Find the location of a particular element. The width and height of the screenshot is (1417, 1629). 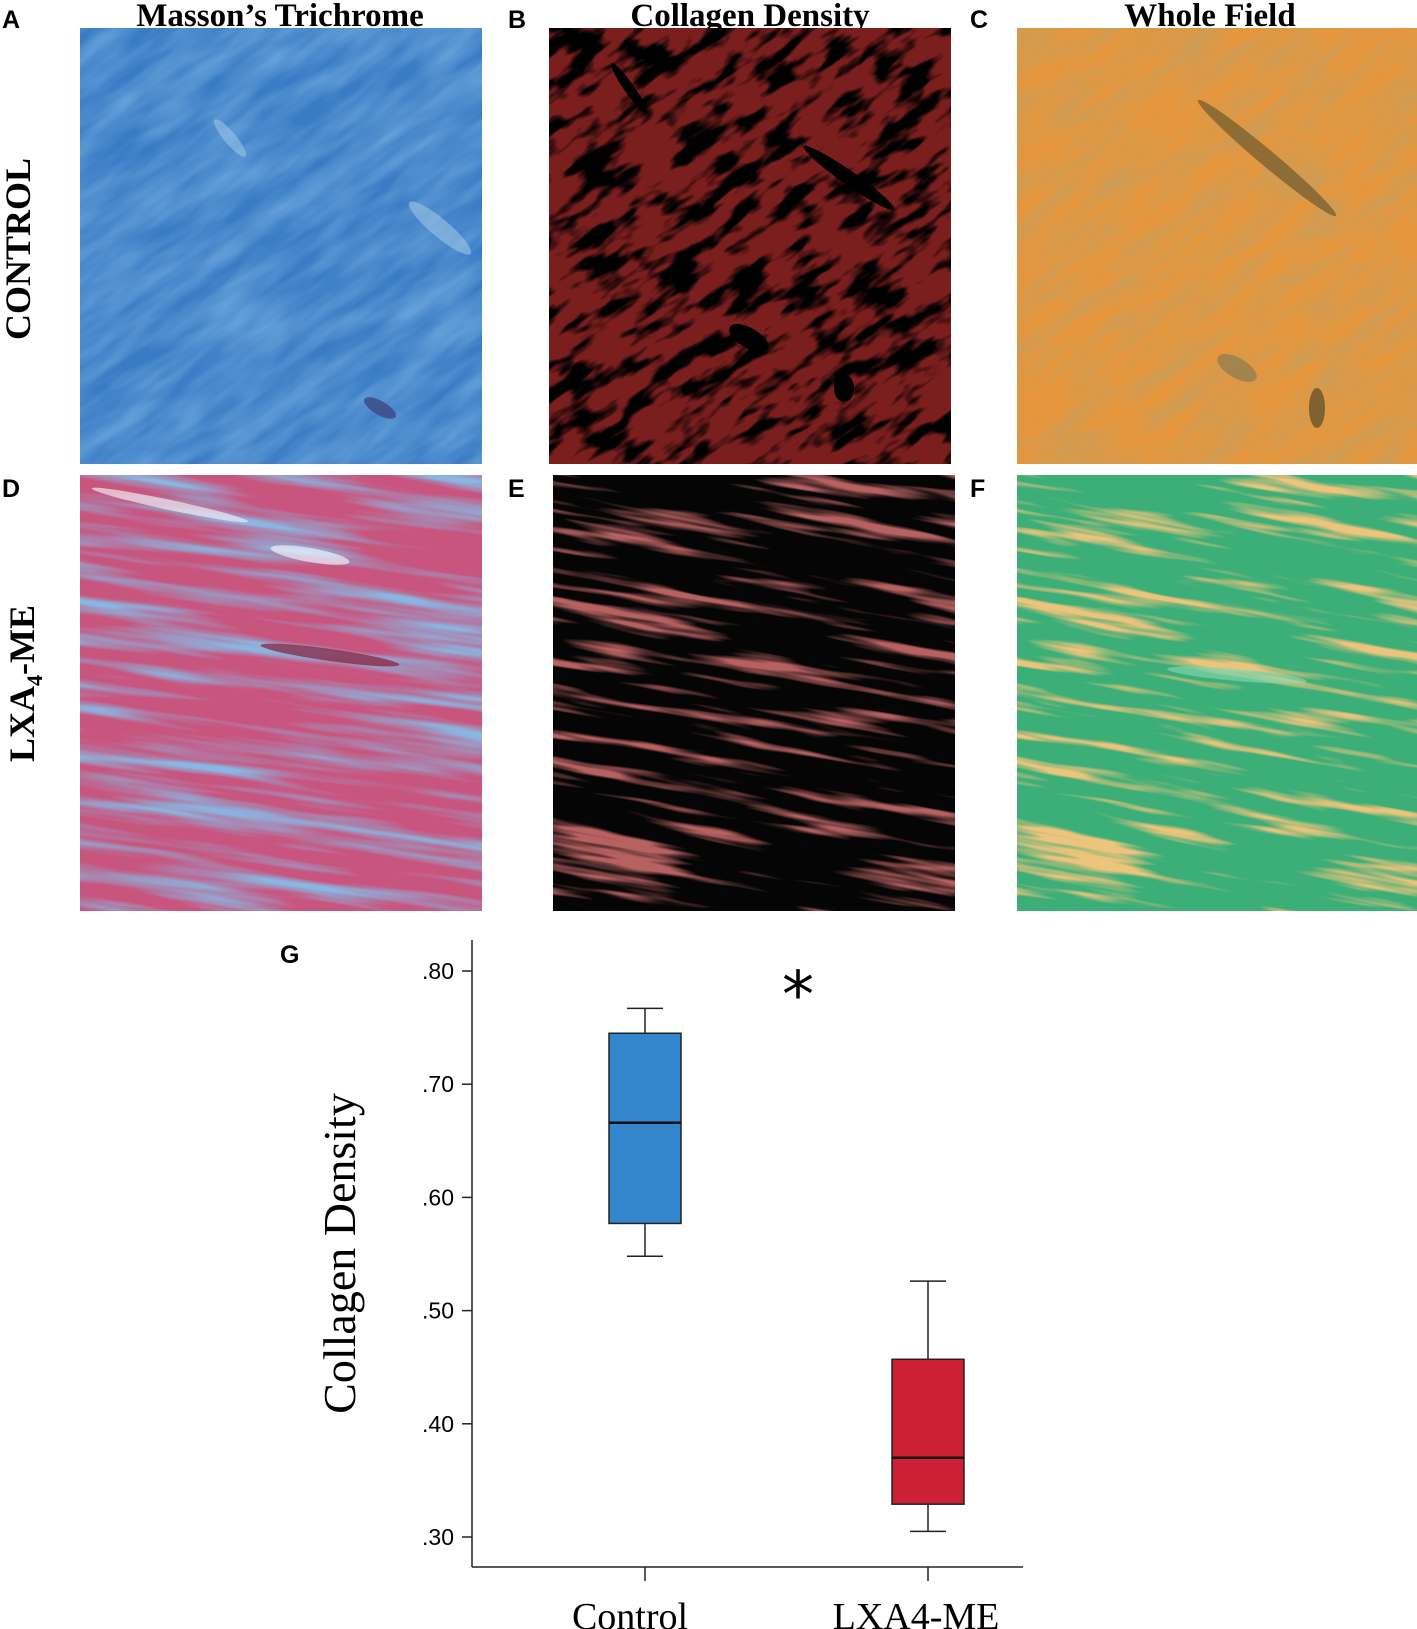

image-a-control-trichrome is located at coordinates (281, 246).